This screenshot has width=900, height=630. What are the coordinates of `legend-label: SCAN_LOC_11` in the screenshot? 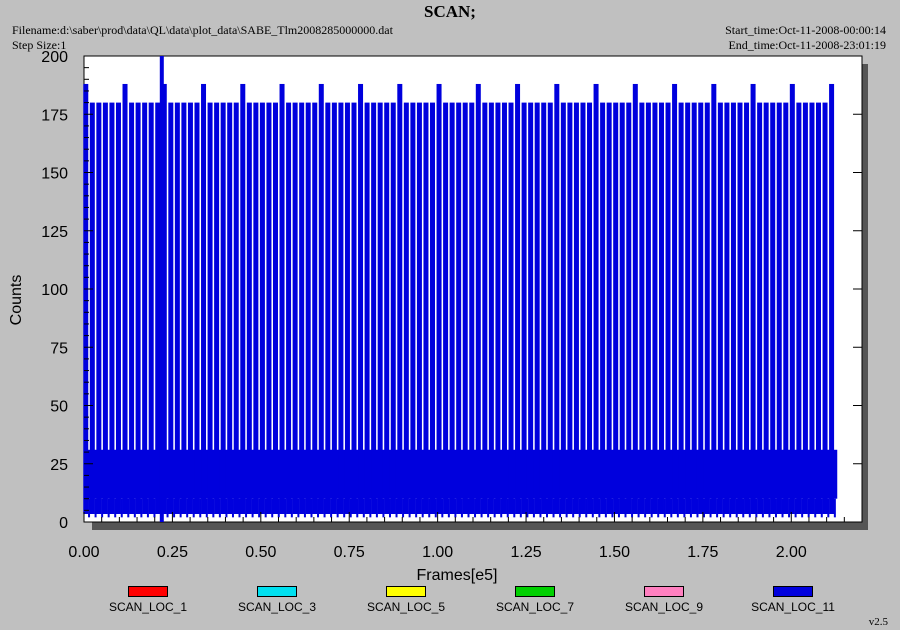 It's located at (793, 607).